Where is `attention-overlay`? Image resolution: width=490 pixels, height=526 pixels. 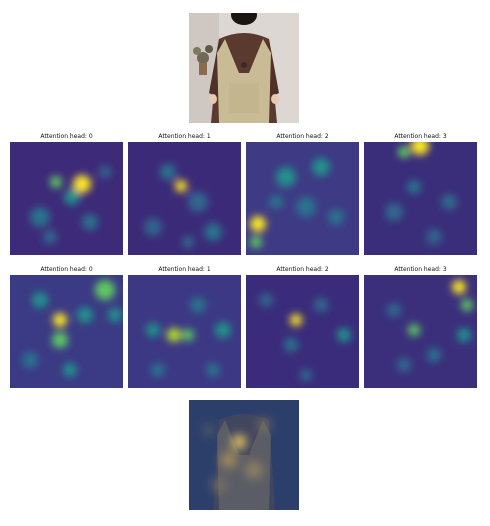 attention-overlay is located at coordinates (244, 455).